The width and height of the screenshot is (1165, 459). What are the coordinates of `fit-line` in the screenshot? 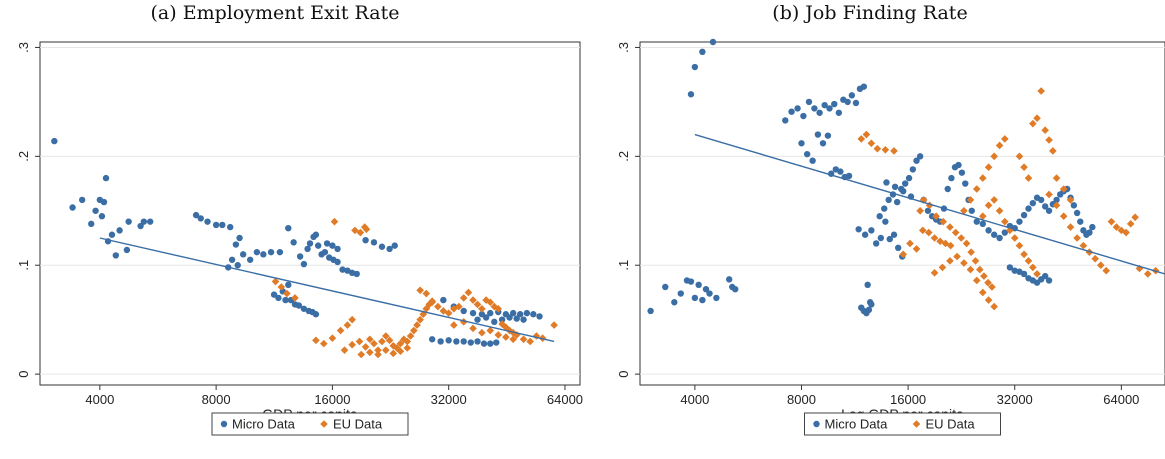 It's located at (327, 290).